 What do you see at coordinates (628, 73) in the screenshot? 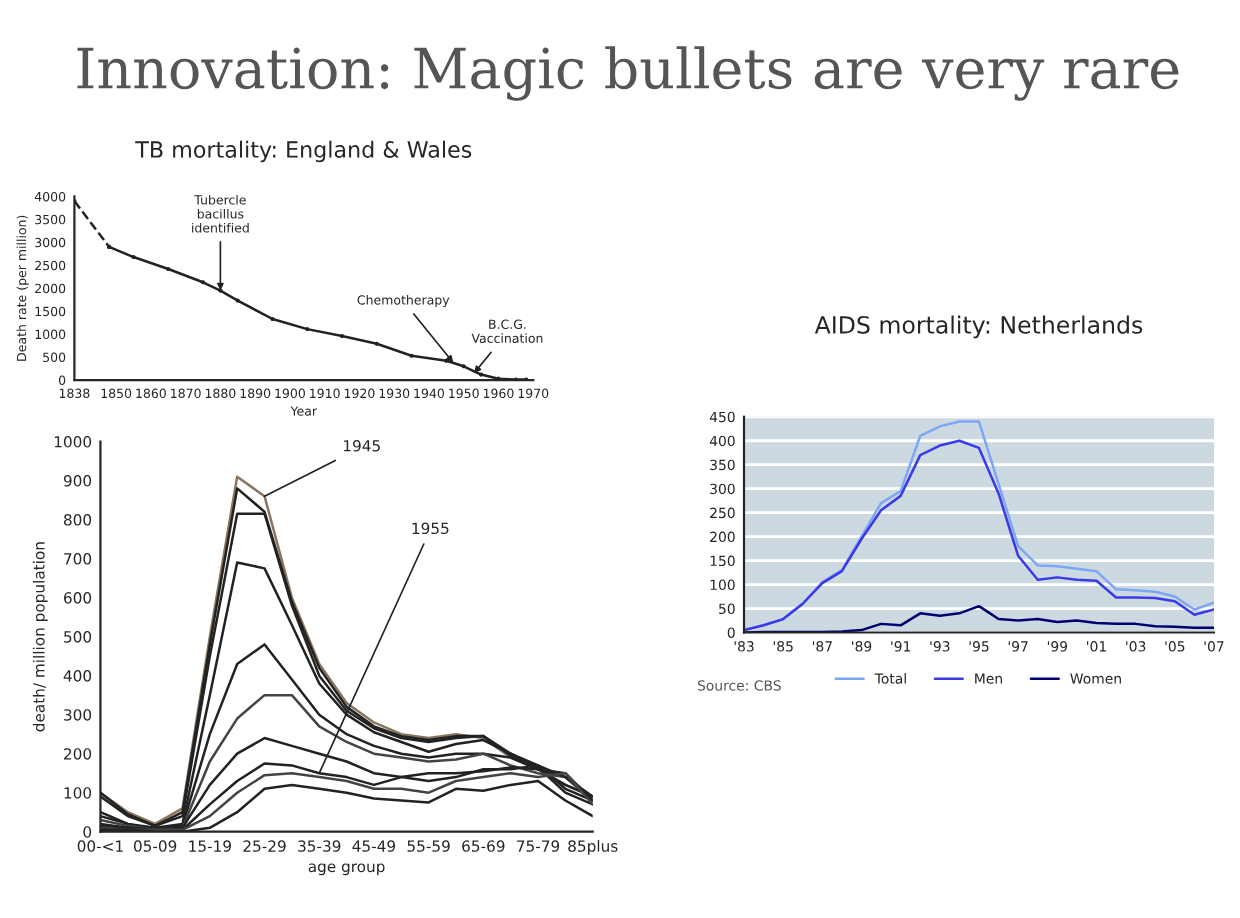
I see `chart-title: Innovation: Magic bullets are very rare` at bounding box center [628, 73].